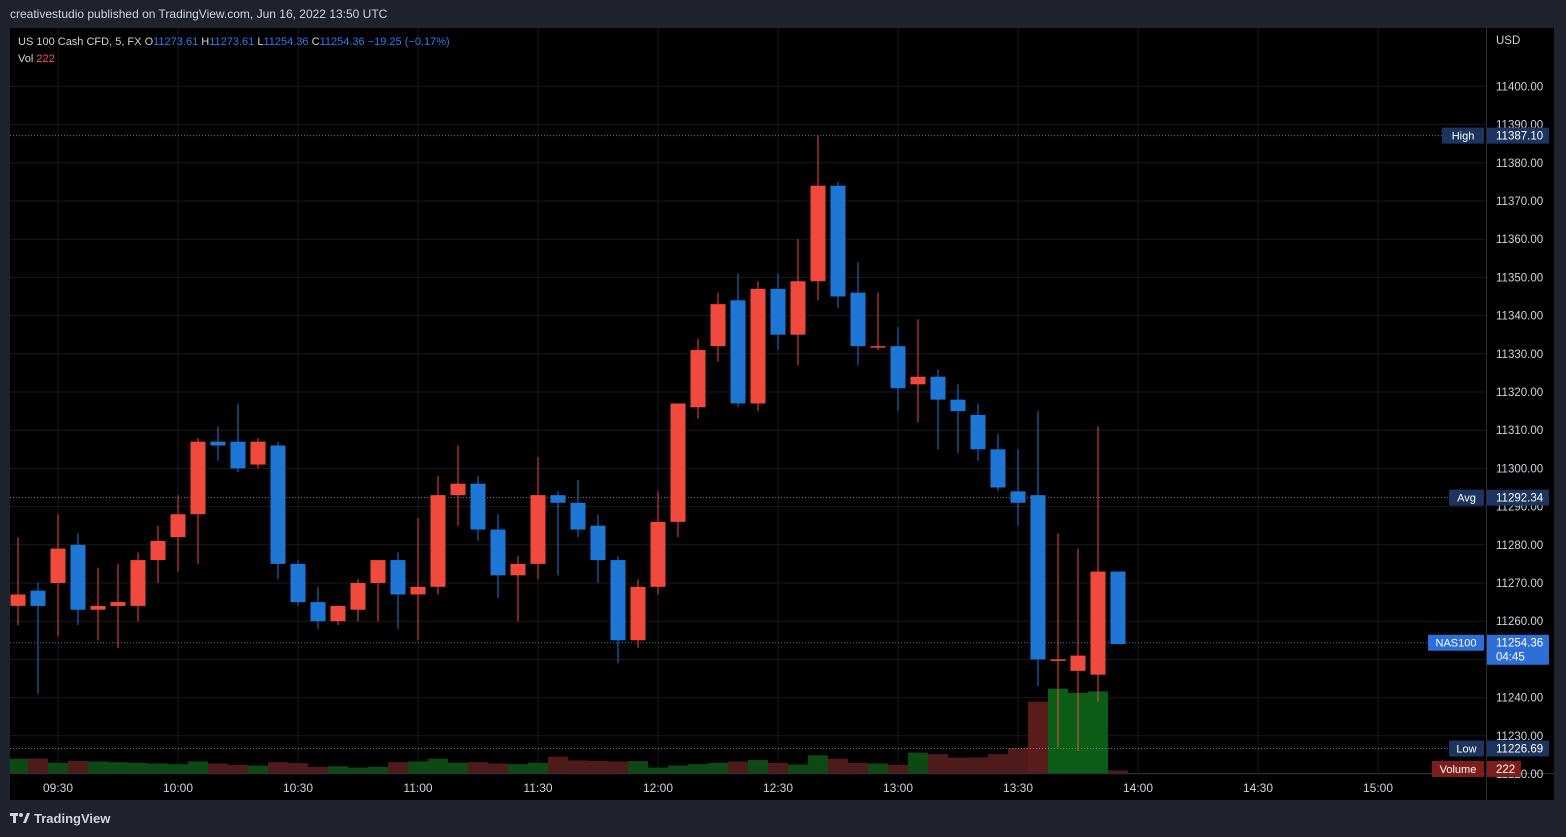  Describe the element at coordinates (260, 42) in the screenshot. I see `low-label: L` at that location.